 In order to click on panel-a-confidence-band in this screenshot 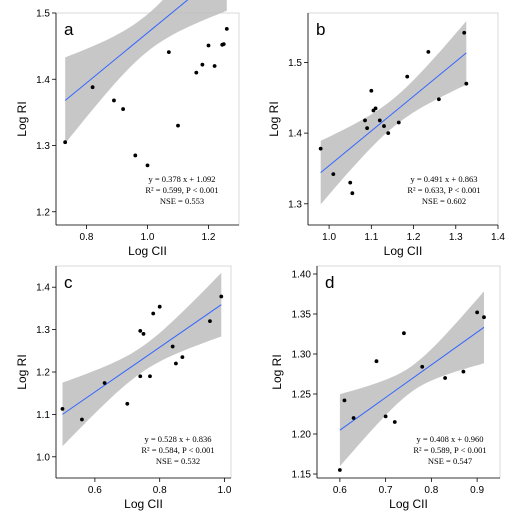, I will do `click(146, 72)`.